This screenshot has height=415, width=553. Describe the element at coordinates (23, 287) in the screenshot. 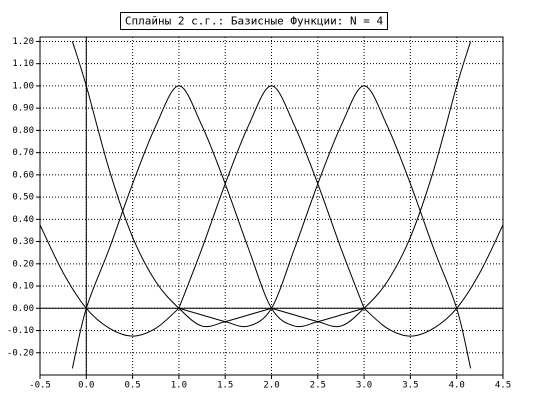

I see `y-tick-label: 0.10` at that location.